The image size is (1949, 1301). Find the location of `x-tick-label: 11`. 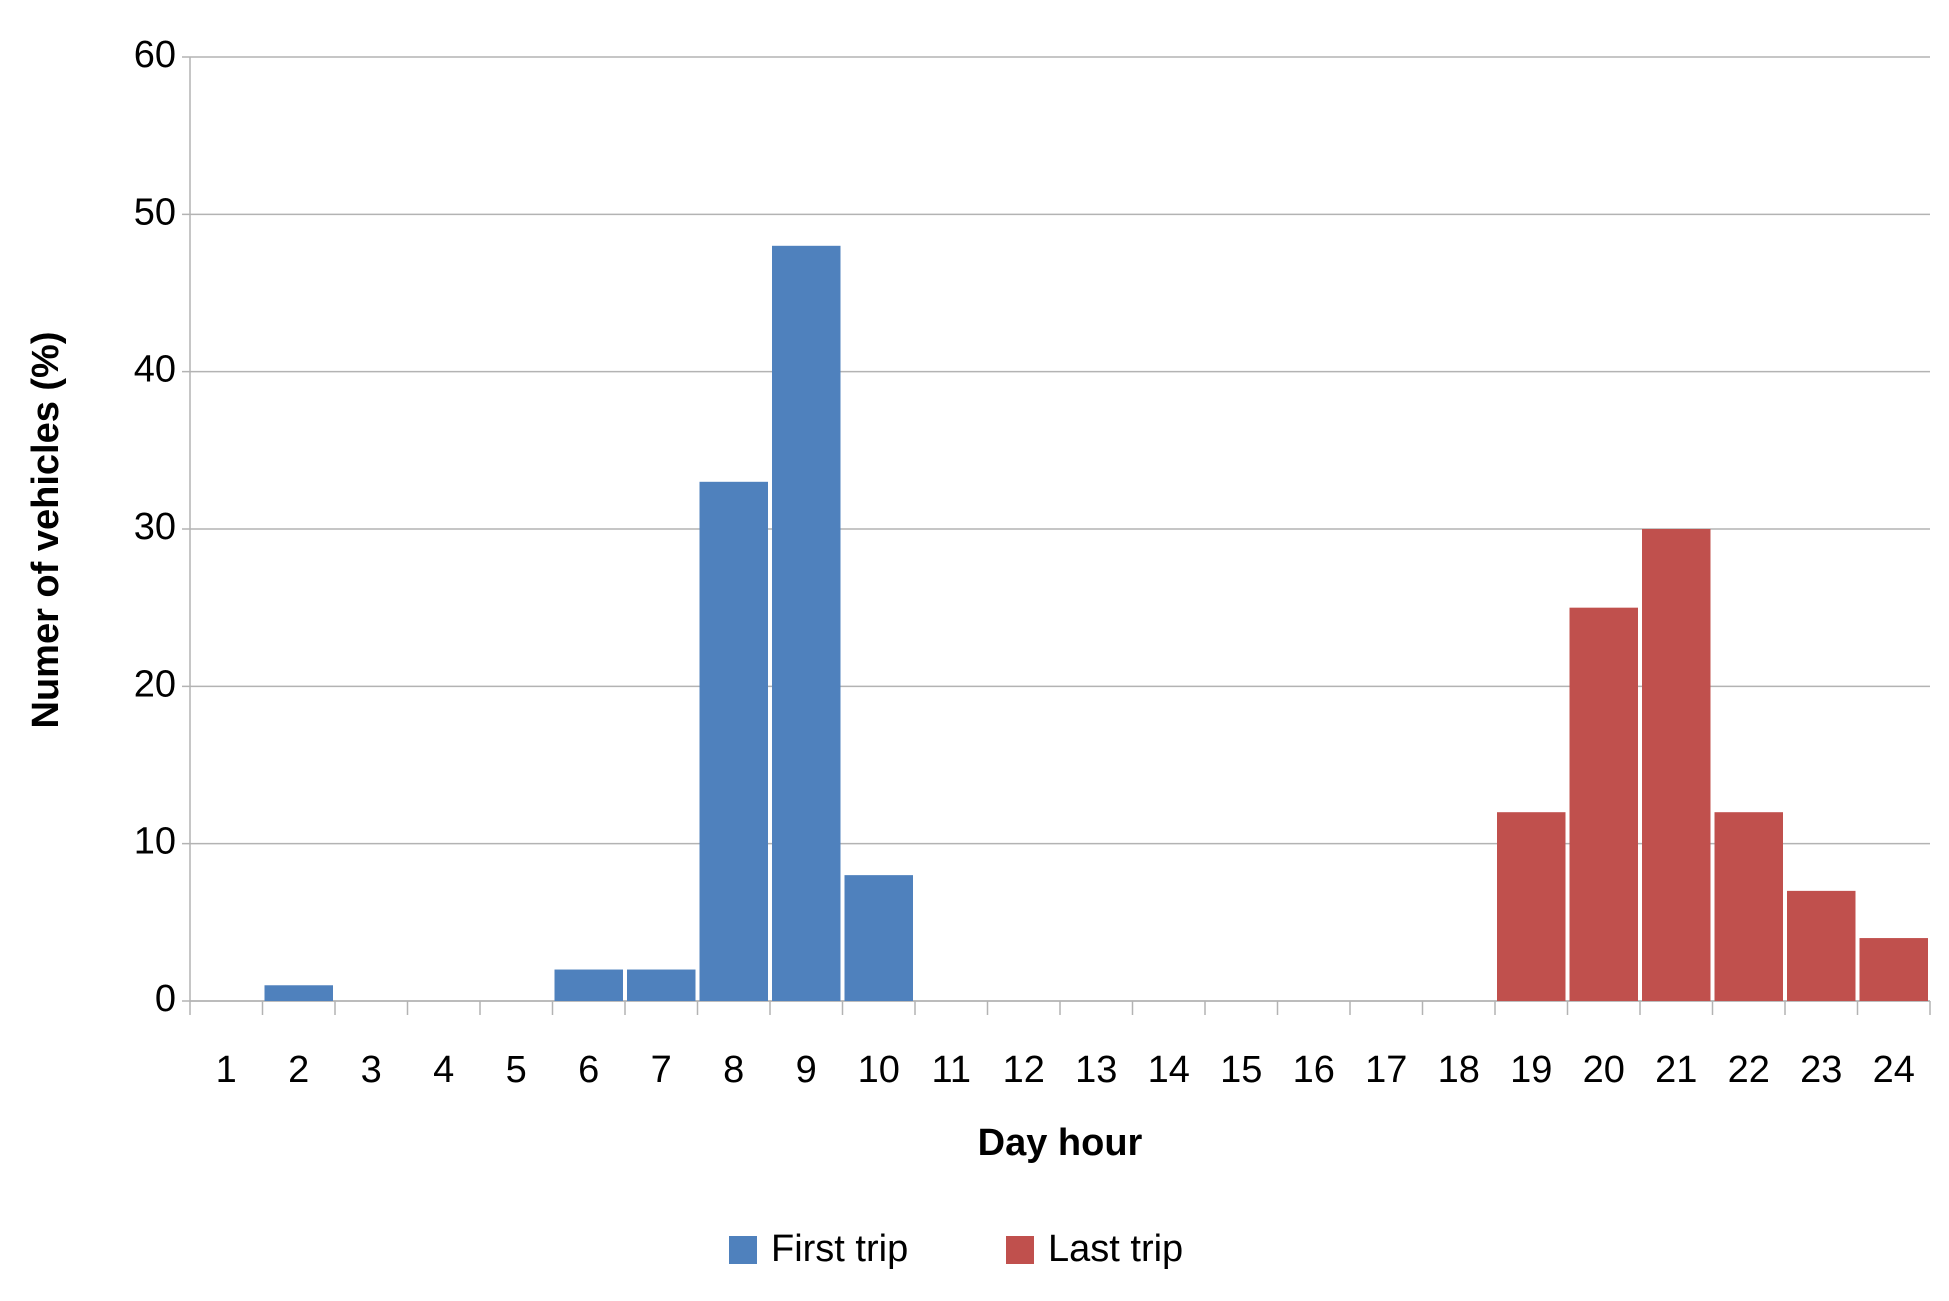

x-tick-label: 11 is located at coordinates (951, 1070).